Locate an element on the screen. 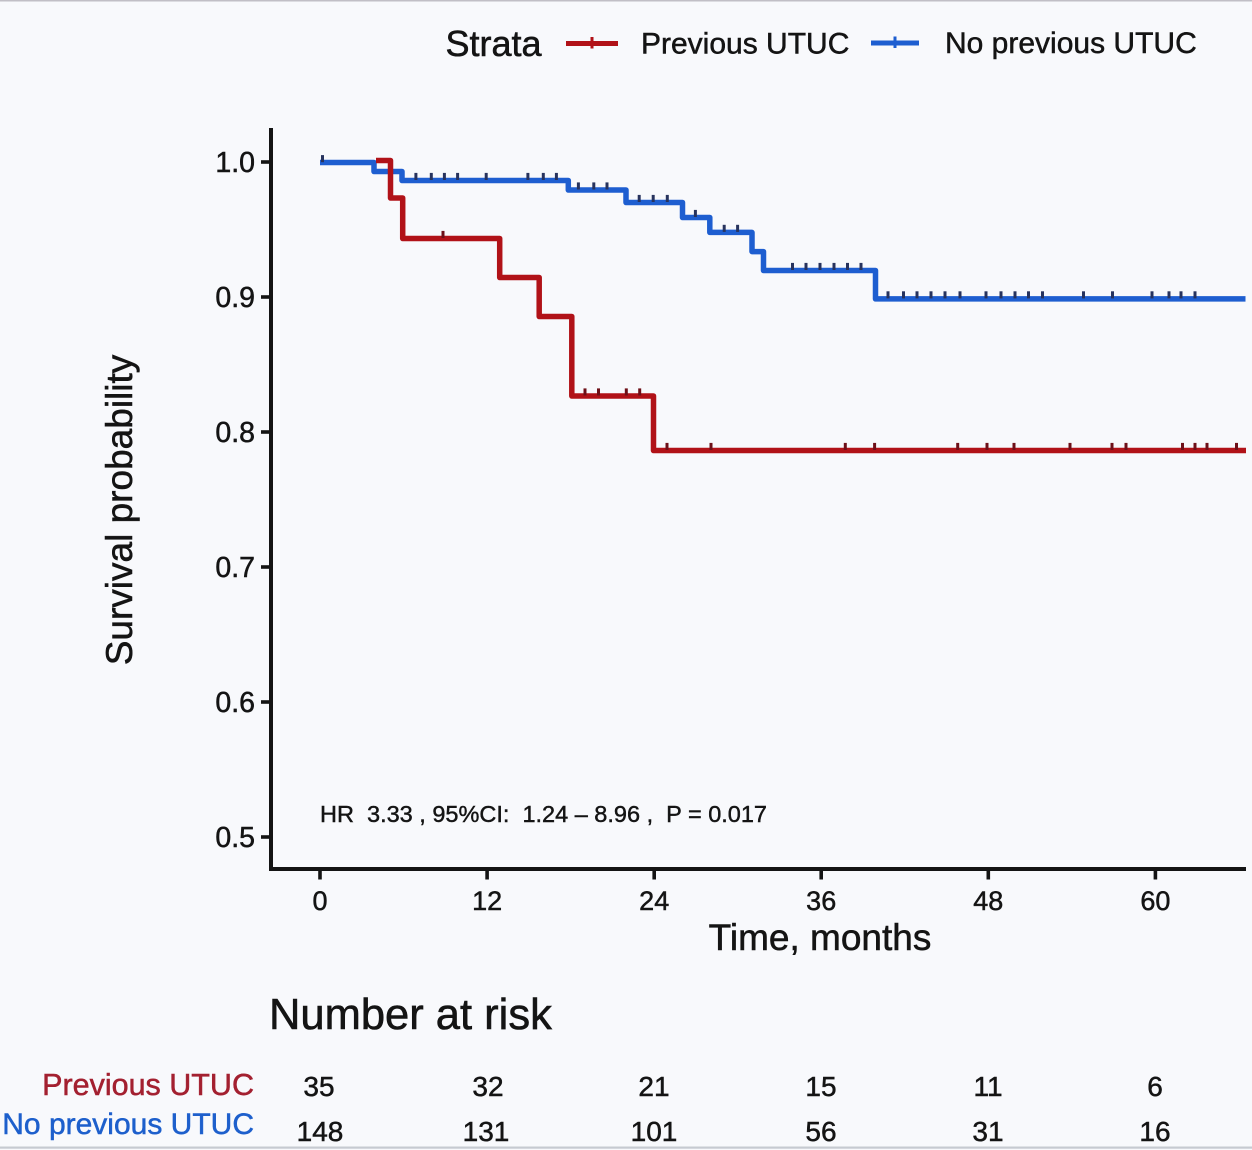  svg-text:HR 3.33 , 95%CI: 1.24 – 8.96: HR 3.33 , 95%CI: 1.24 – 8.96 , P = 0.017 is located at coordinates (543, 814).